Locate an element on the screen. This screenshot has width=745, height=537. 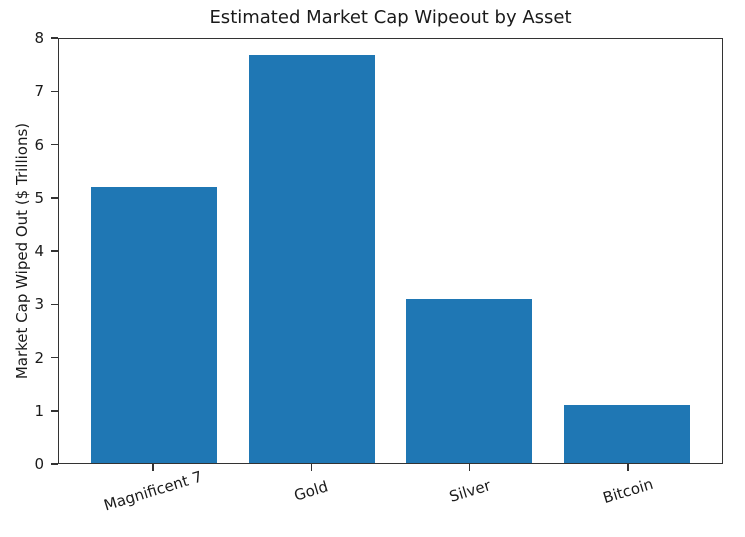
y-tick-label: 8 is located at coordinates (39, 38).